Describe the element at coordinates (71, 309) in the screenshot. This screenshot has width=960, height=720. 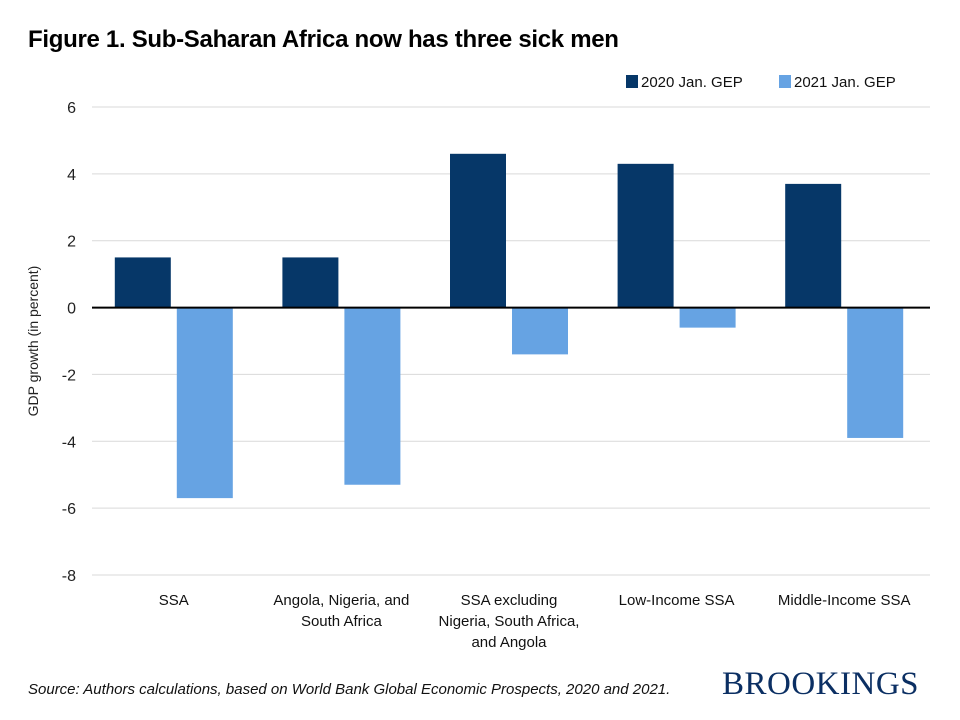
I see `y-tick-label: 0` at that location.